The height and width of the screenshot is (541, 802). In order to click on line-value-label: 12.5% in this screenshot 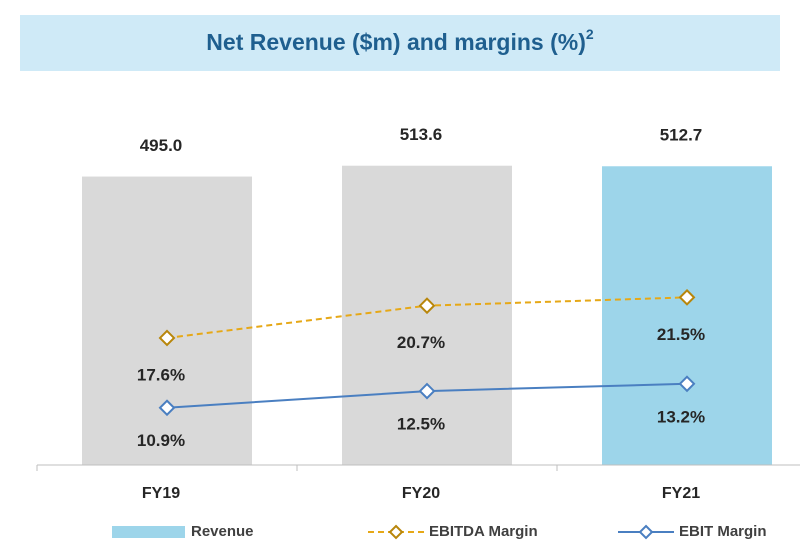, I will do `click(421, 424)`.